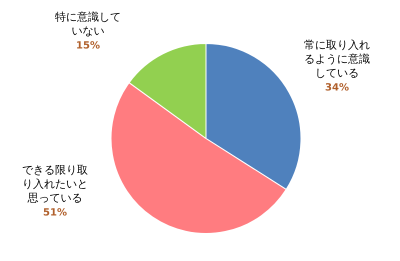  Describe the element at coordinates (55, 213) in the screenshot. I see `data-label: 51%` at that location.